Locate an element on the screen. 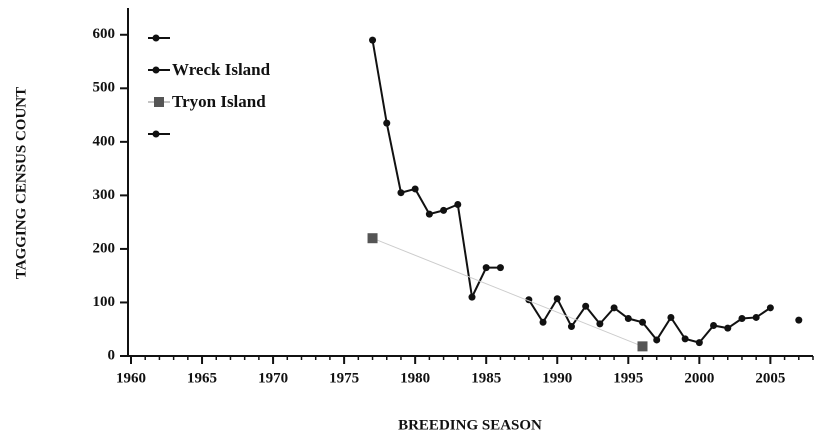 The image size is (819, 441). y-tick-label: 500 is located at coordinates (104, 88).